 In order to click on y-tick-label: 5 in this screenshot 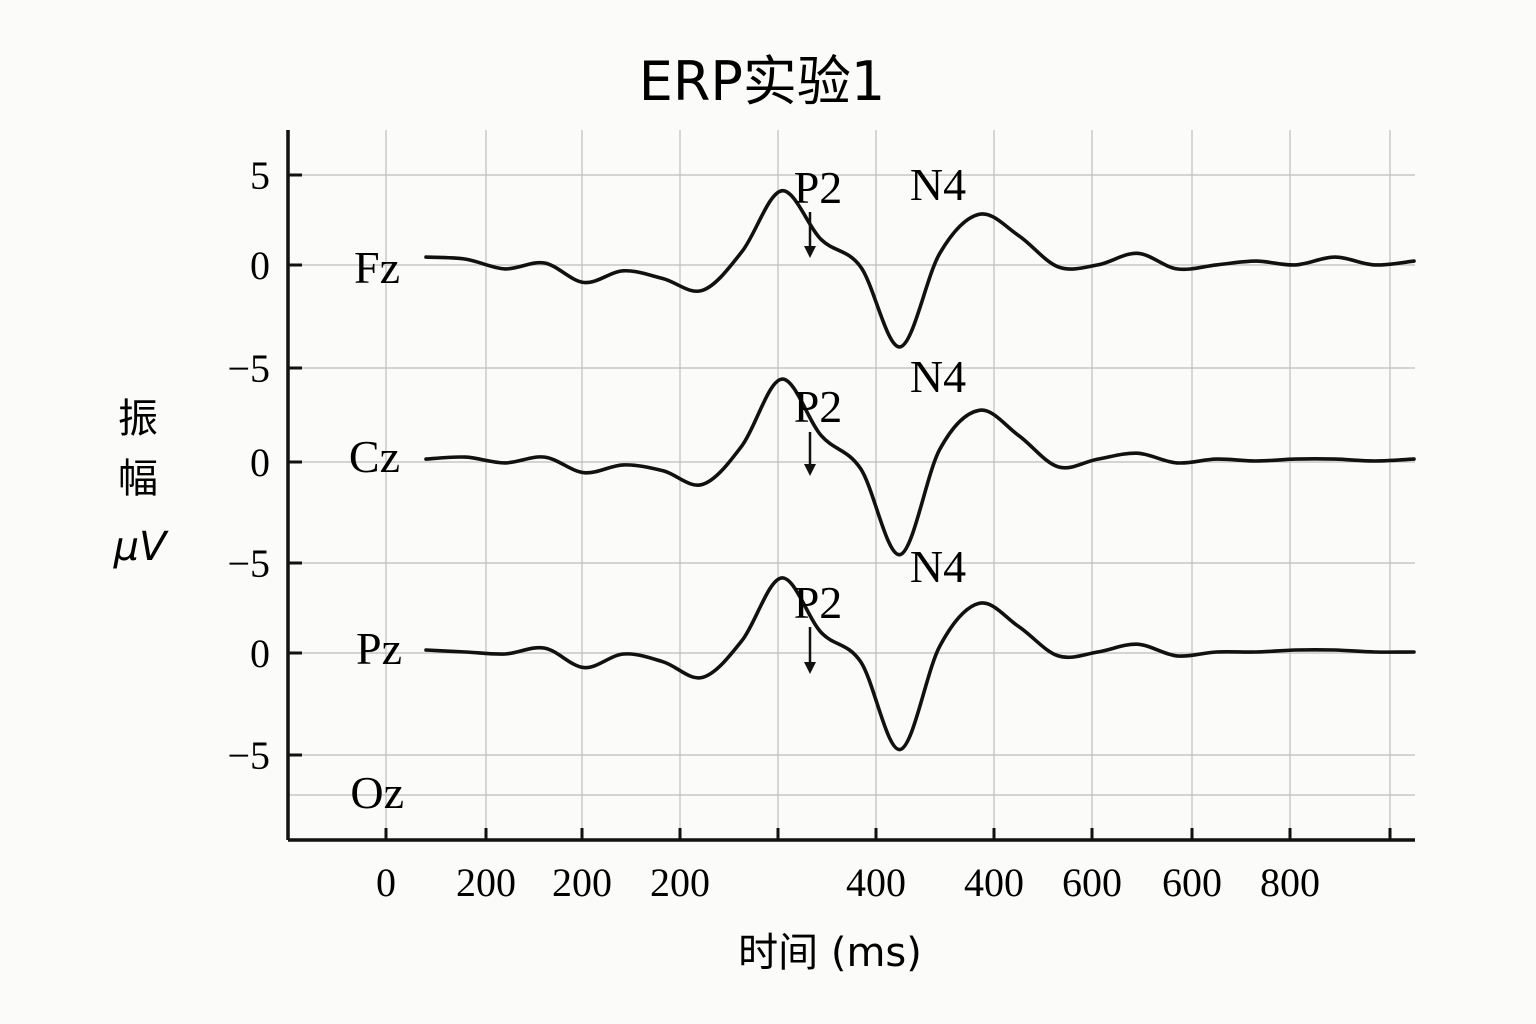, I will do `click(260, 175)`.